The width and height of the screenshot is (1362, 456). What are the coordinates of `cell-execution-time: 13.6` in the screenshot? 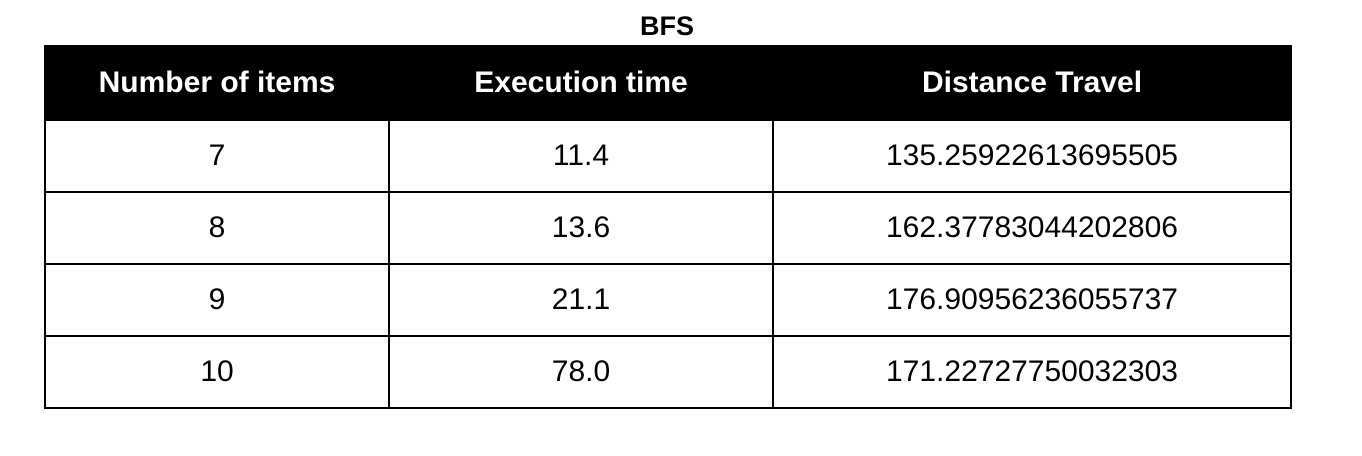 It's located at (581, 228).